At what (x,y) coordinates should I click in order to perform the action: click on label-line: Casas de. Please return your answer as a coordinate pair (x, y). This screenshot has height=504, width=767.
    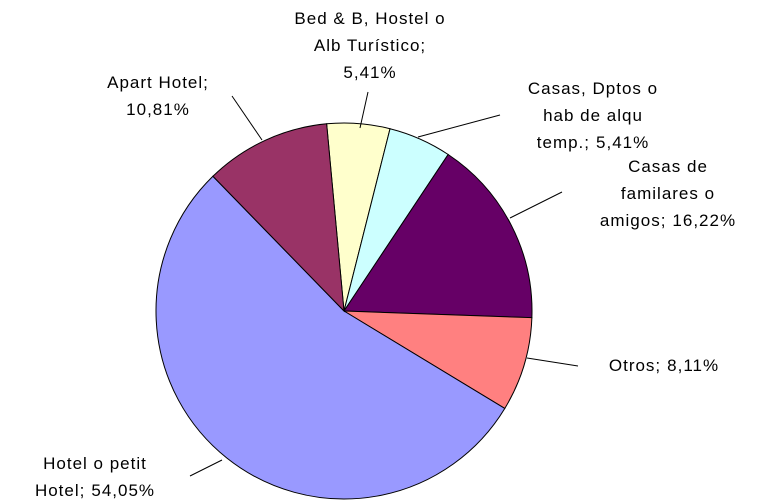
    Looking at the image, I should click on (668, 166).